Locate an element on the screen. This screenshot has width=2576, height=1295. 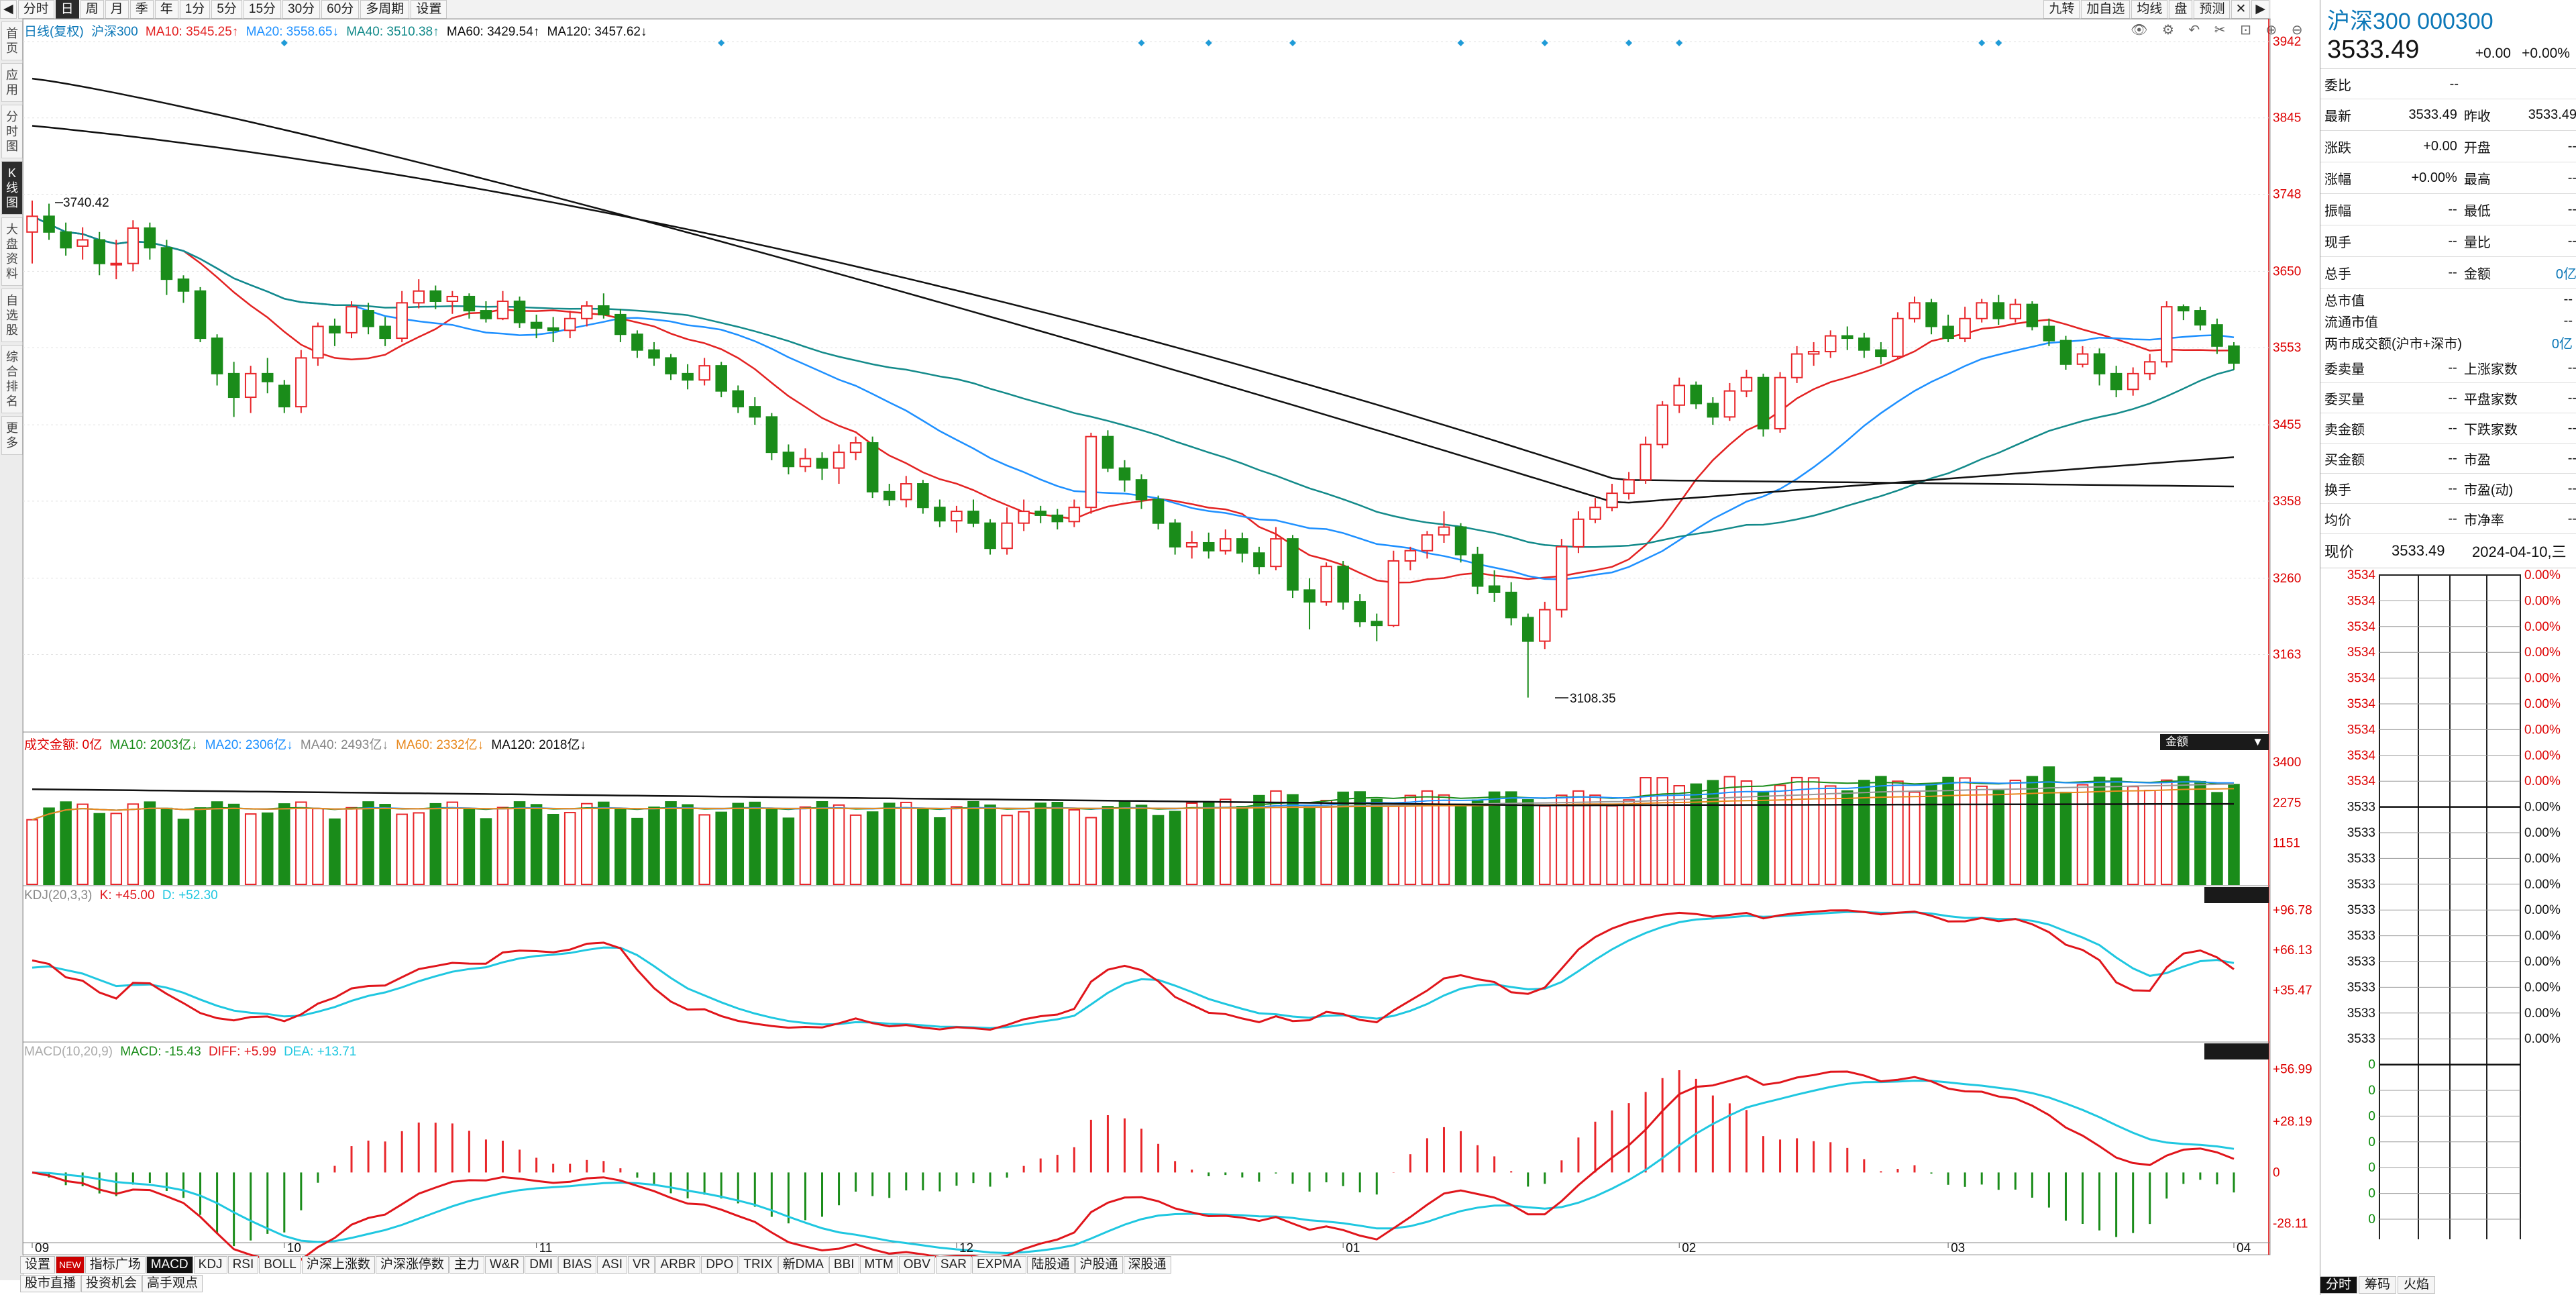
period-tab: 分时 is located at coordinates (35, 9).